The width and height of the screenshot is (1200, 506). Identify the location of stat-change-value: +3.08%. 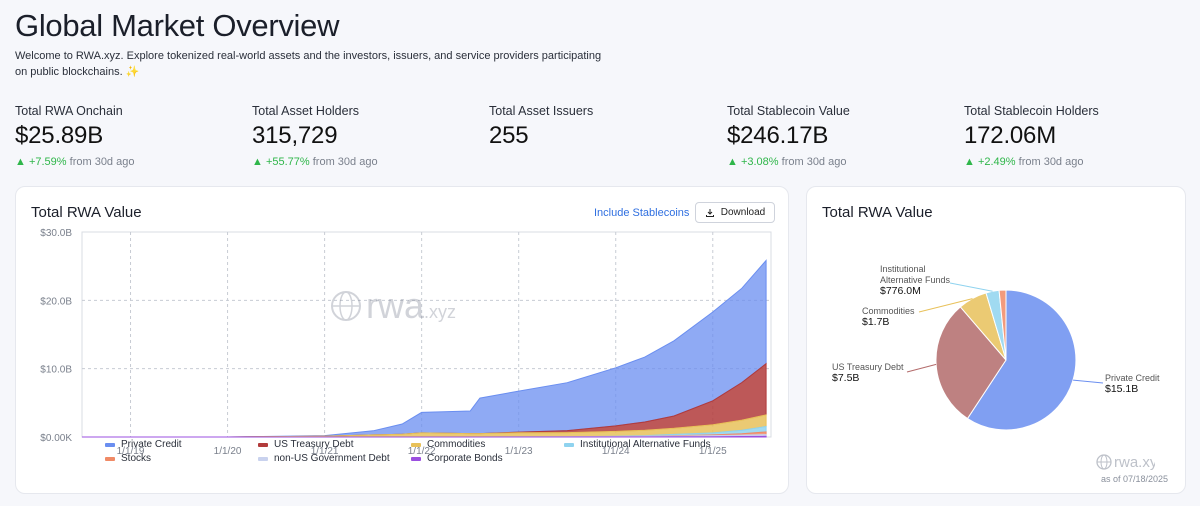
(759, 162).